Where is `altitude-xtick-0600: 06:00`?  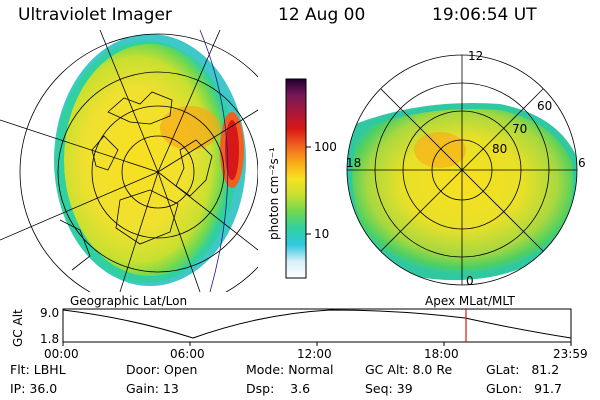 altitude-xtick-0600: 06:00 is located at coordinates (187, 354).